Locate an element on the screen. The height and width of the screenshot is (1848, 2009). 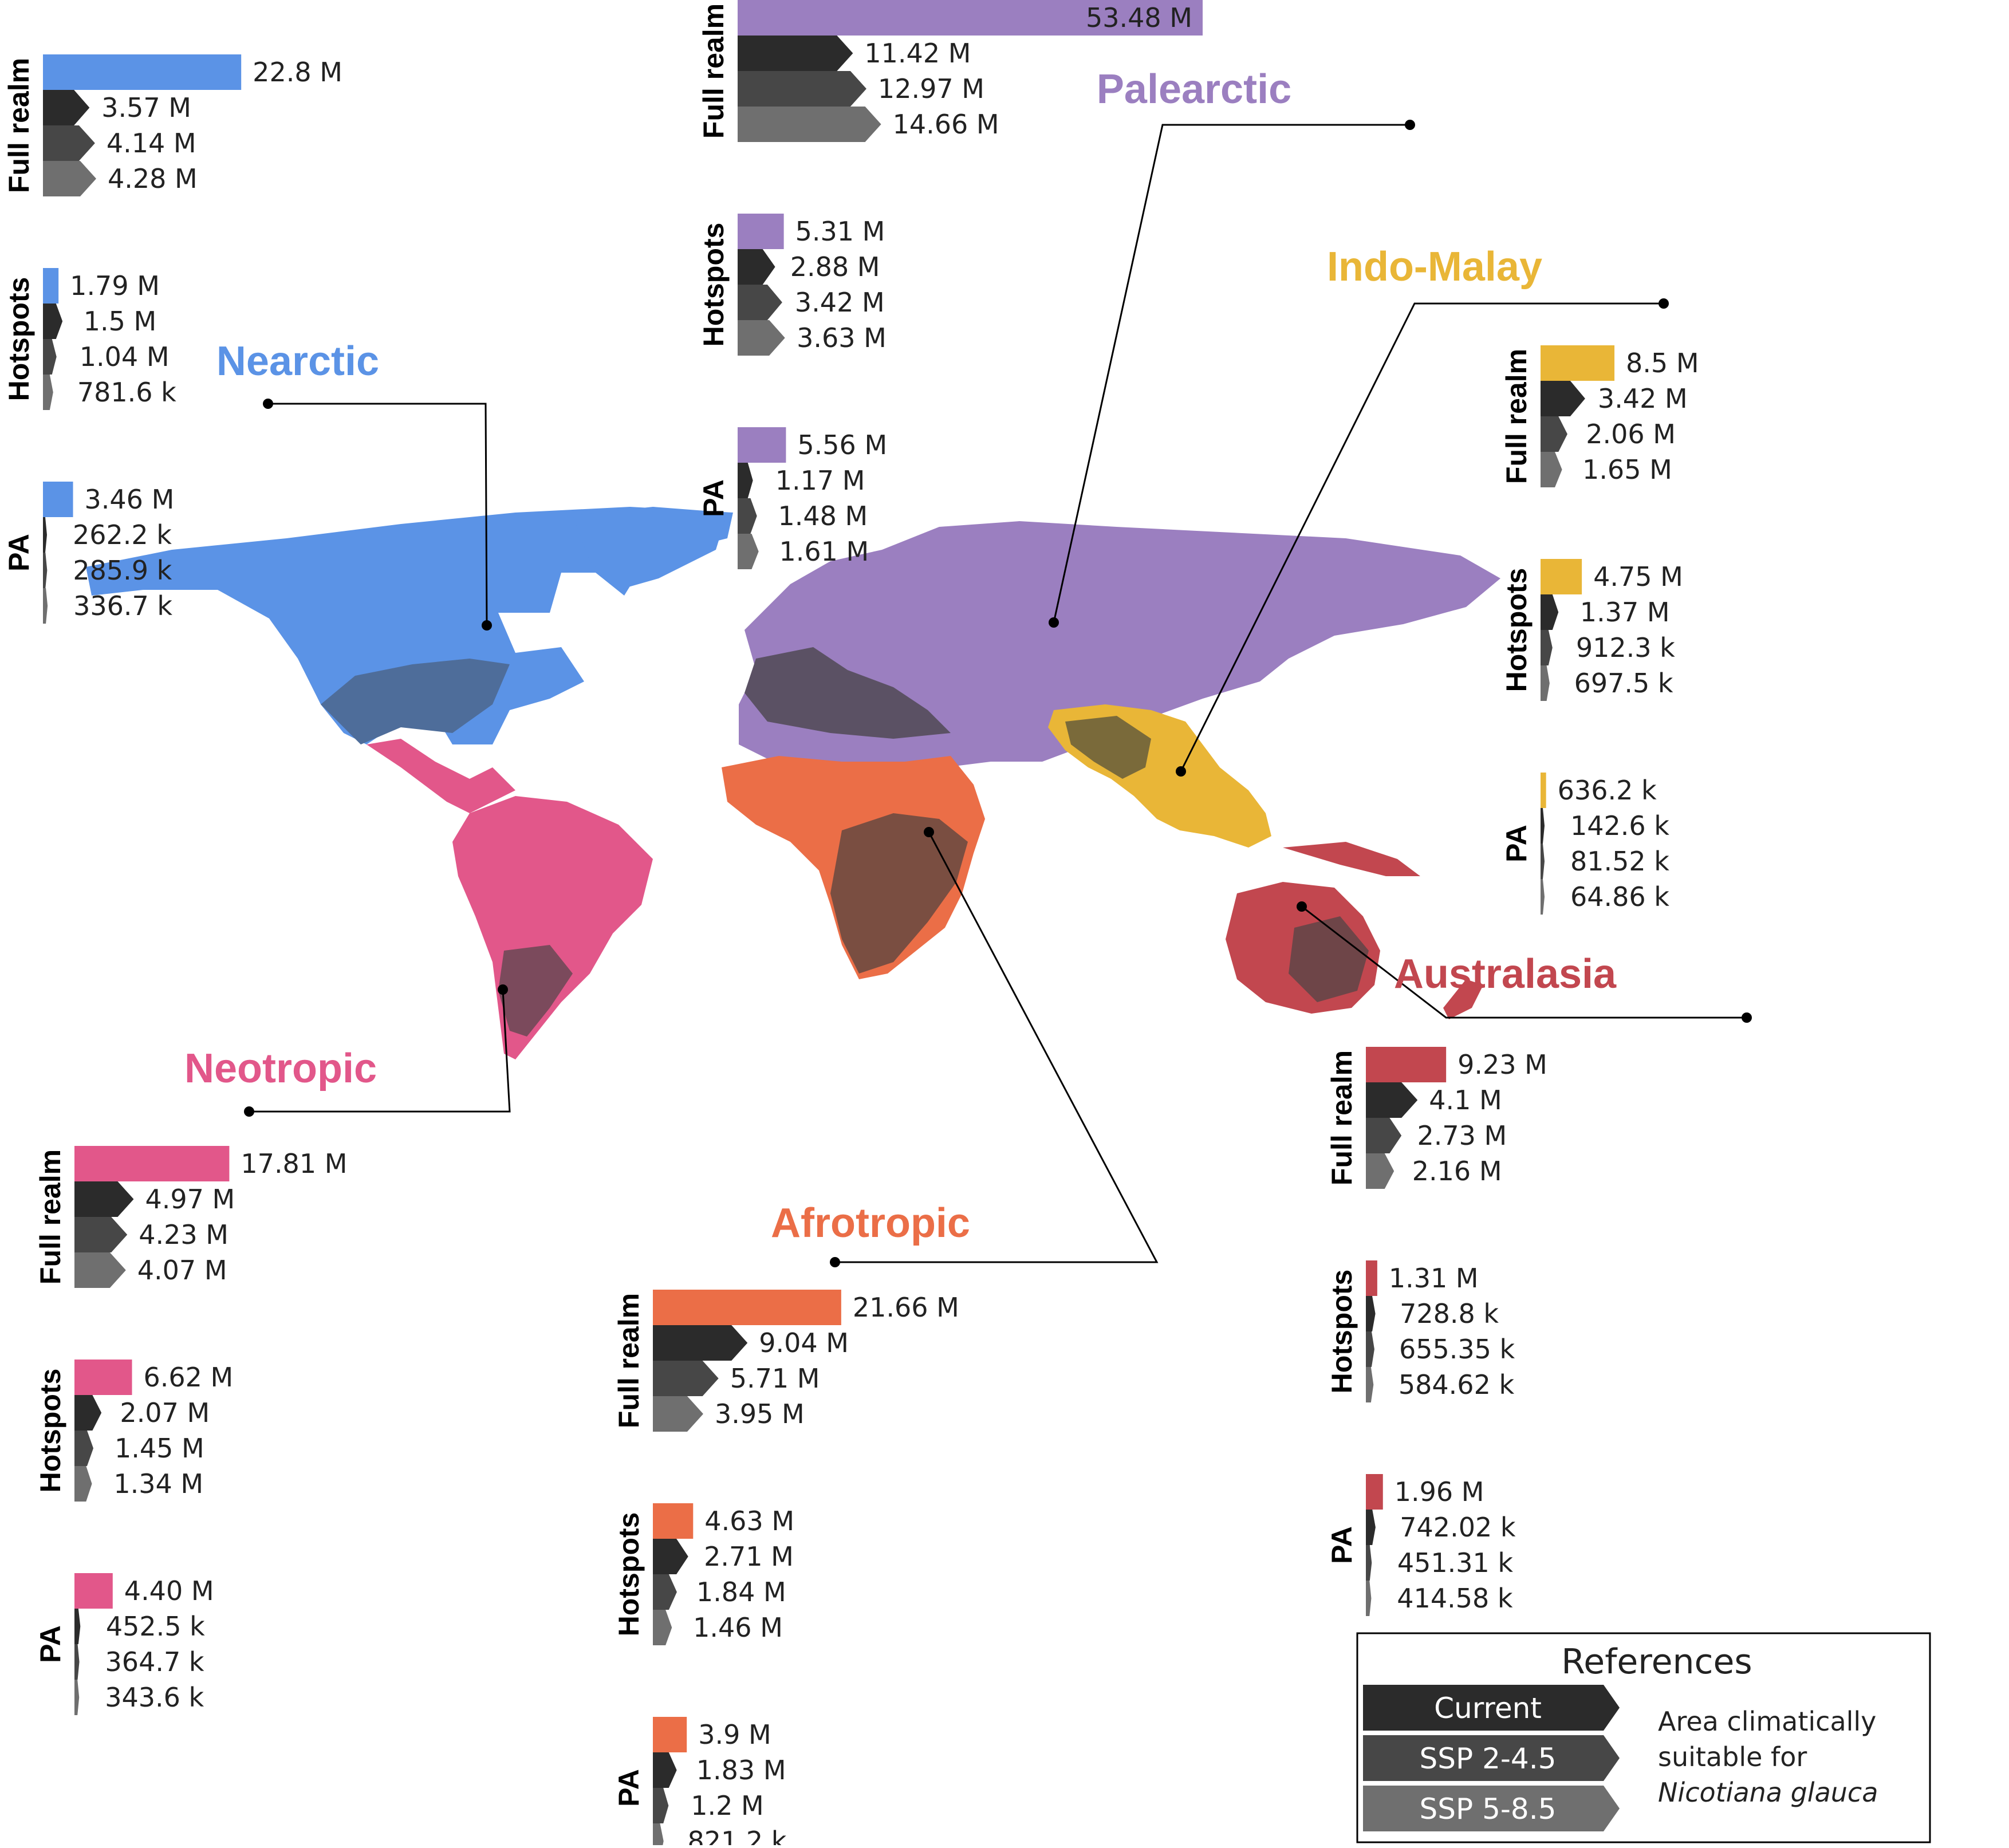
region-title-neotropic: Neotropic is located at coordinates (280, 1069).